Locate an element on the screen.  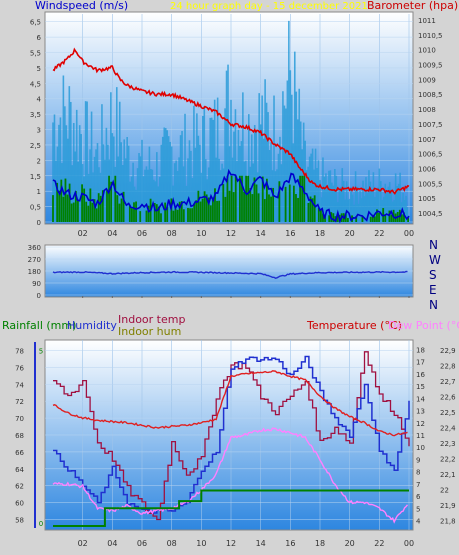
wind-y-tick: 0,5 is located at coordinates (35, 208).